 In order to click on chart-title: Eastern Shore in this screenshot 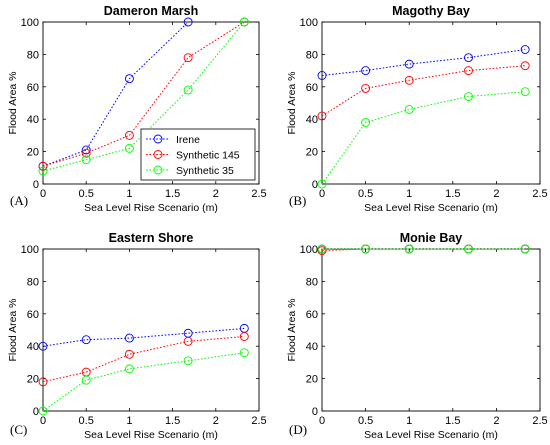, I will do `click(151, 238)`.